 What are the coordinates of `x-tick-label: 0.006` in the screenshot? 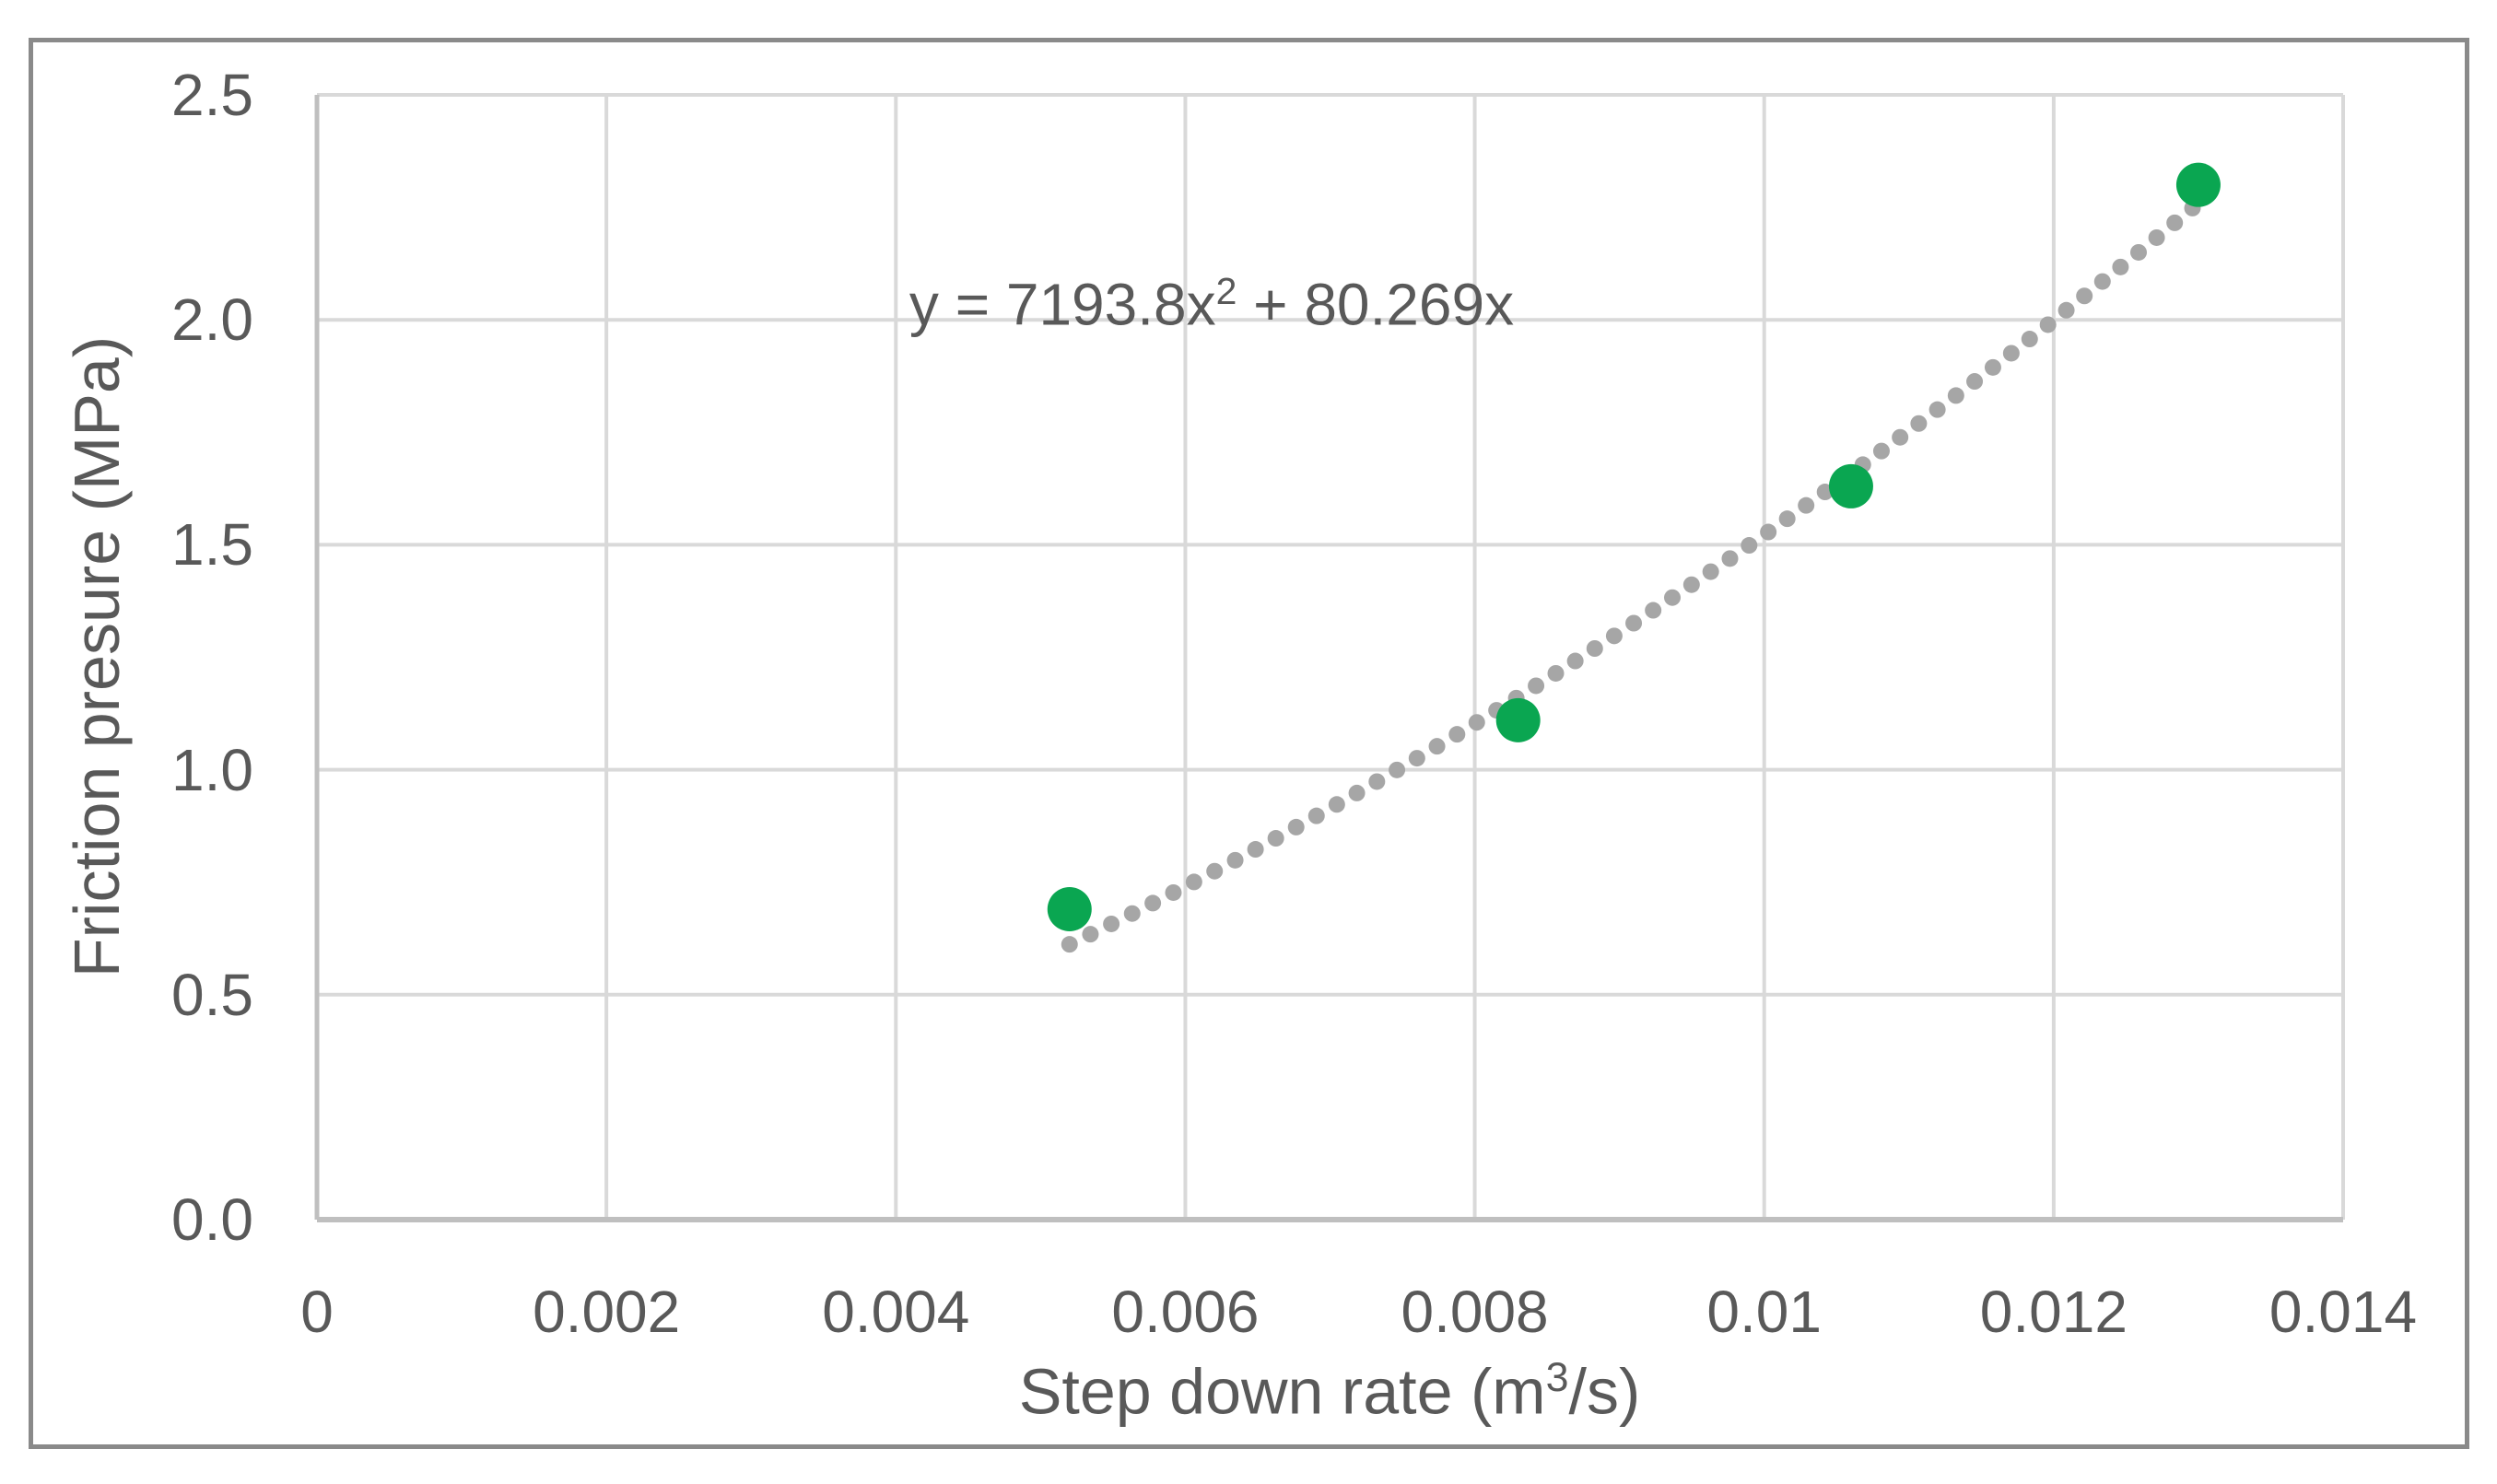 It's located at (1185, 1312).